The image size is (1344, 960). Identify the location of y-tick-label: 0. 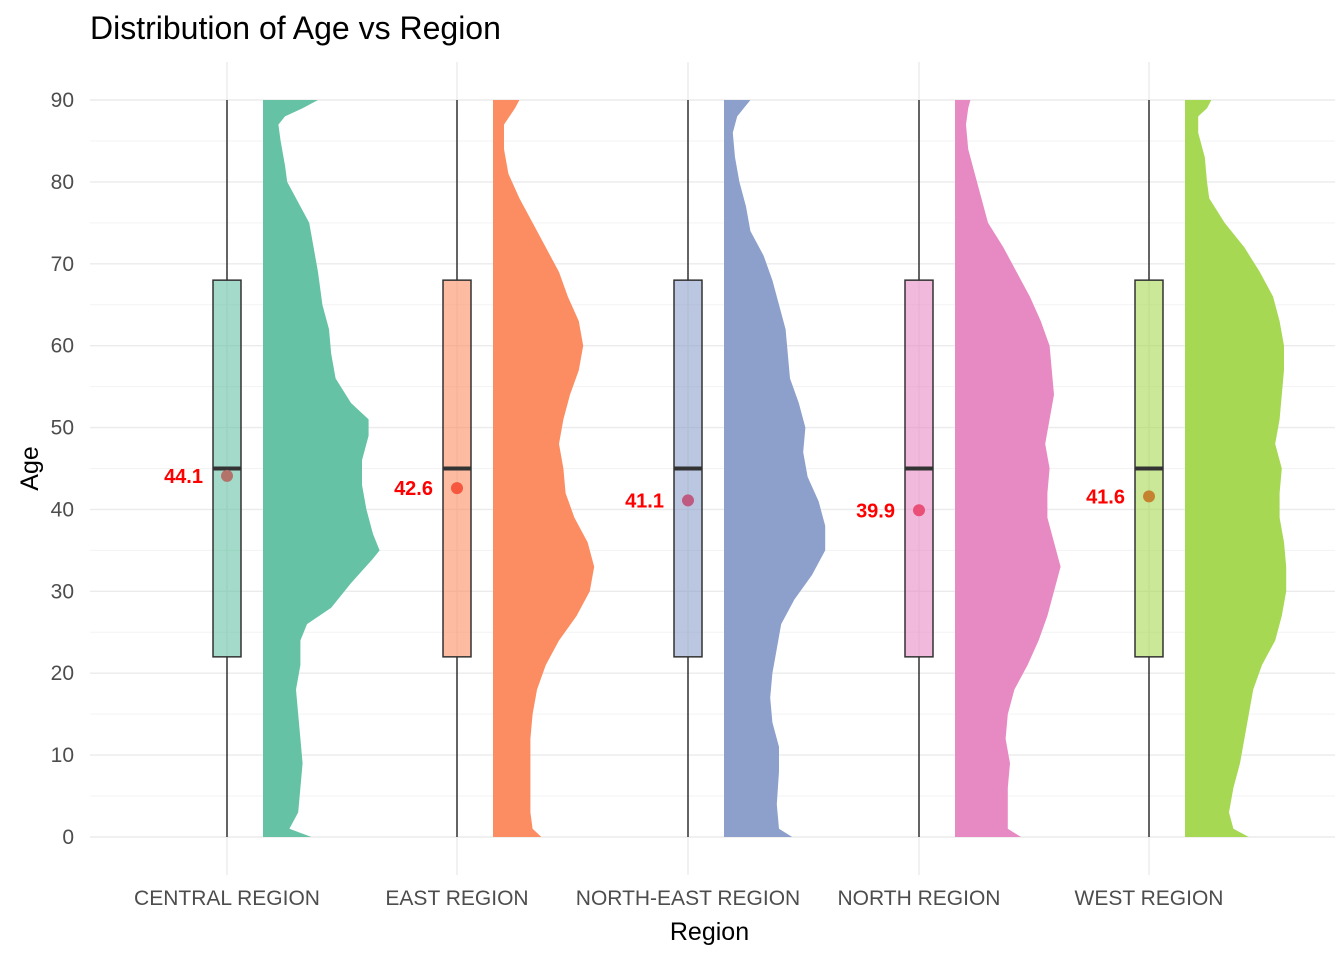
(68, 837).